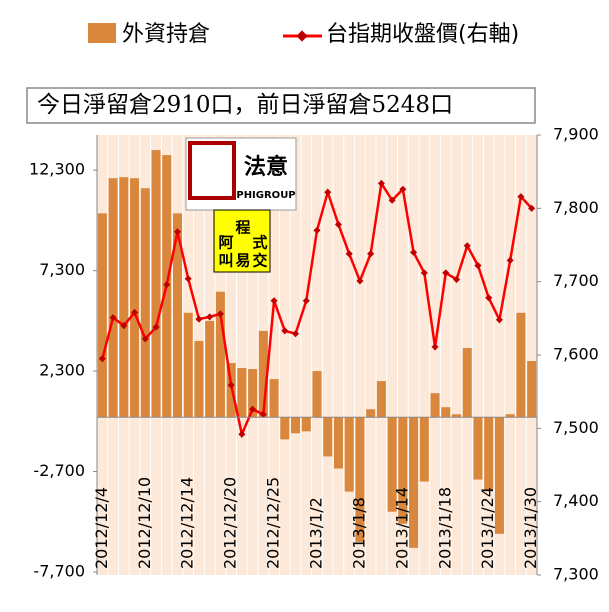 This screenshot has width=609, height=612. Describe the element at coordinates (444, 528) in the screenshot. I see `x-tick-label: 2013/1/18` at that location.